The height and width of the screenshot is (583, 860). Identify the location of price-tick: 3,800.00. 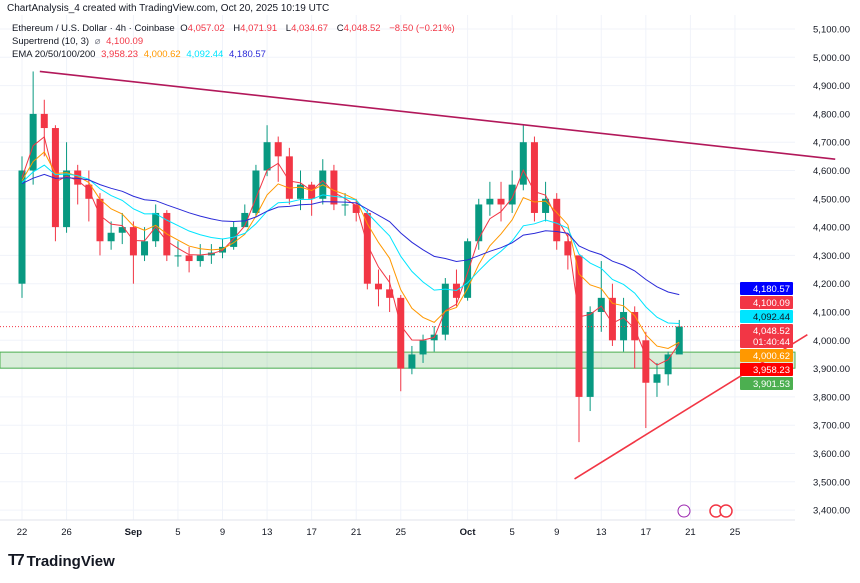
(831, 397).